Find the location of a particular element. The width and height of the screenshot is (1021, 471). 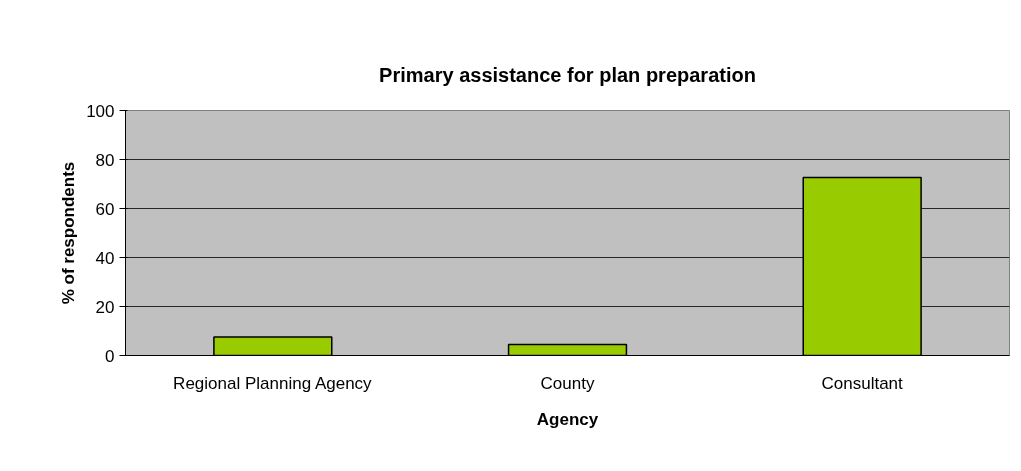

y-tick-label: 100 is located at coordinates (100, 111).